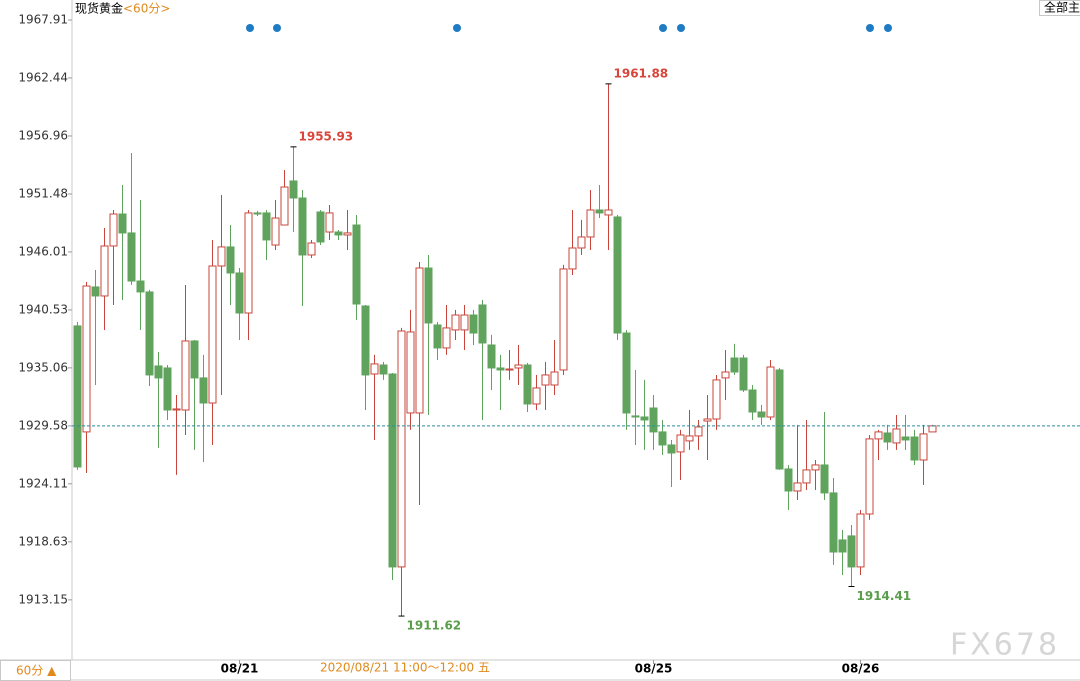 Image resolution: width=1080 pixels, height=681 pixels. I want to click on menu-button-box, so click(1059, 8).